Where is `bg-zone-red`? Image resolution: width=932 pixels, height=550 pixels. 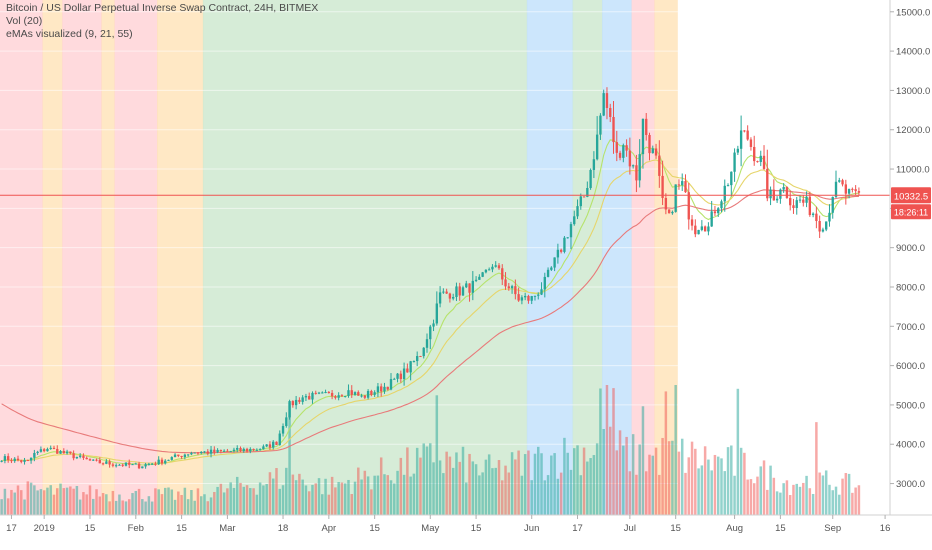
bg-zone-red is located at coordinates (136, 257).